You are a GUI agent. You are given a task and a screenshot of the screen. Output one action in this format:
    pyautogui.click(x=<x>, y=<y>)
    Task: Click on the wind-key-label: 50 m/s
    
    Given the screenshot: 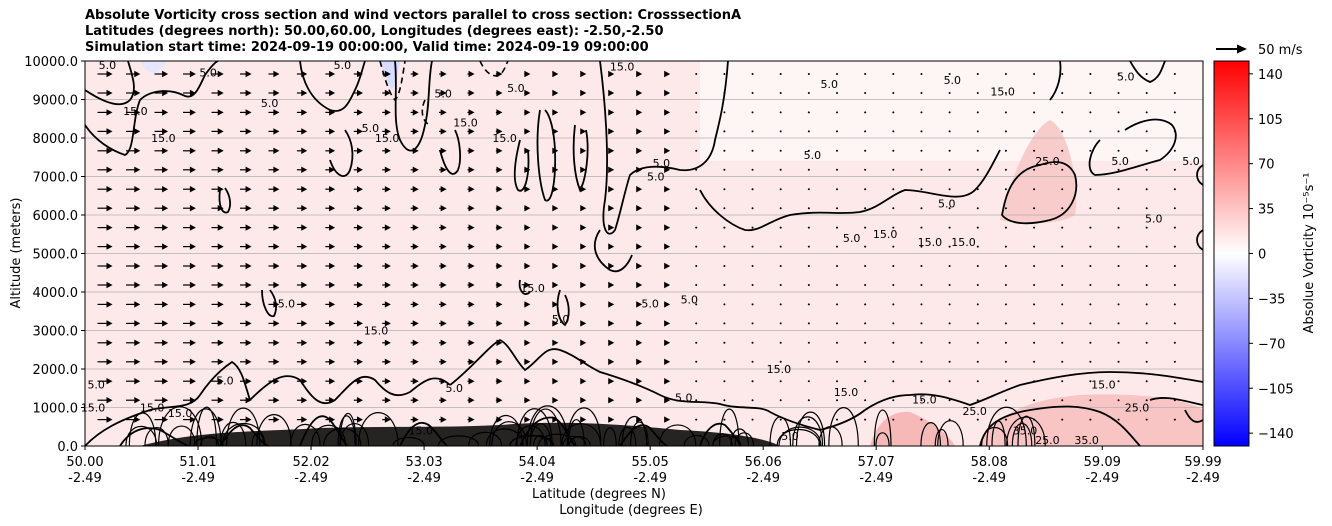 What is the action you would take?
    pyautogui.click(x=1280, y=50)
    